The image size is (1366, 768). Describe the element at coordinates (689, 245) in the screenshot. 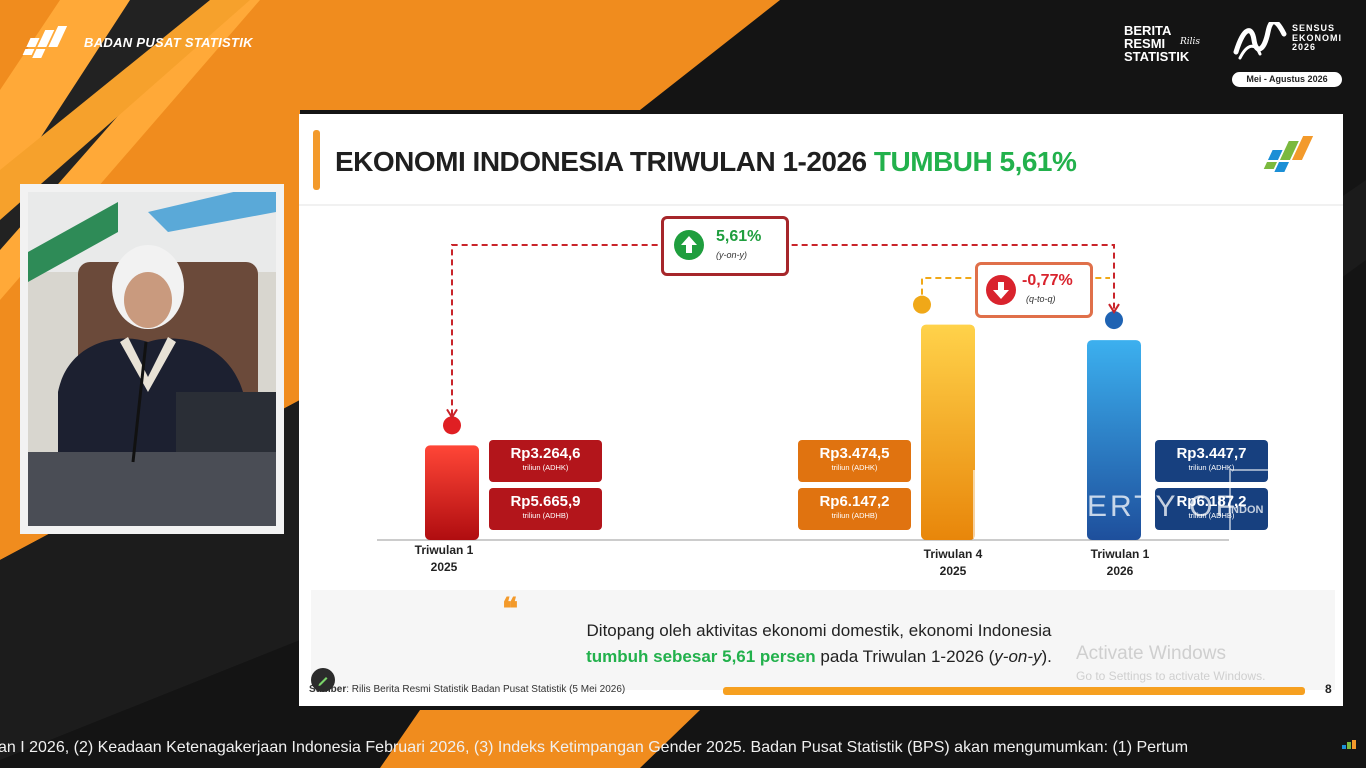

I see `arrow-up-circle-icon` at that location.